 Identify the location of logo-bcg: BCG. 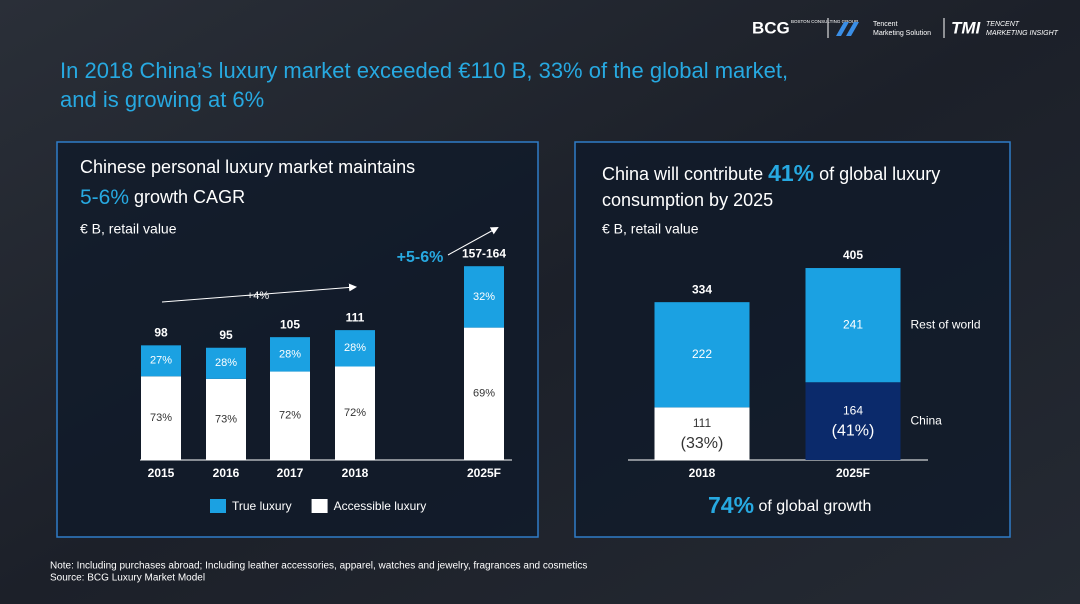
(771, 27).